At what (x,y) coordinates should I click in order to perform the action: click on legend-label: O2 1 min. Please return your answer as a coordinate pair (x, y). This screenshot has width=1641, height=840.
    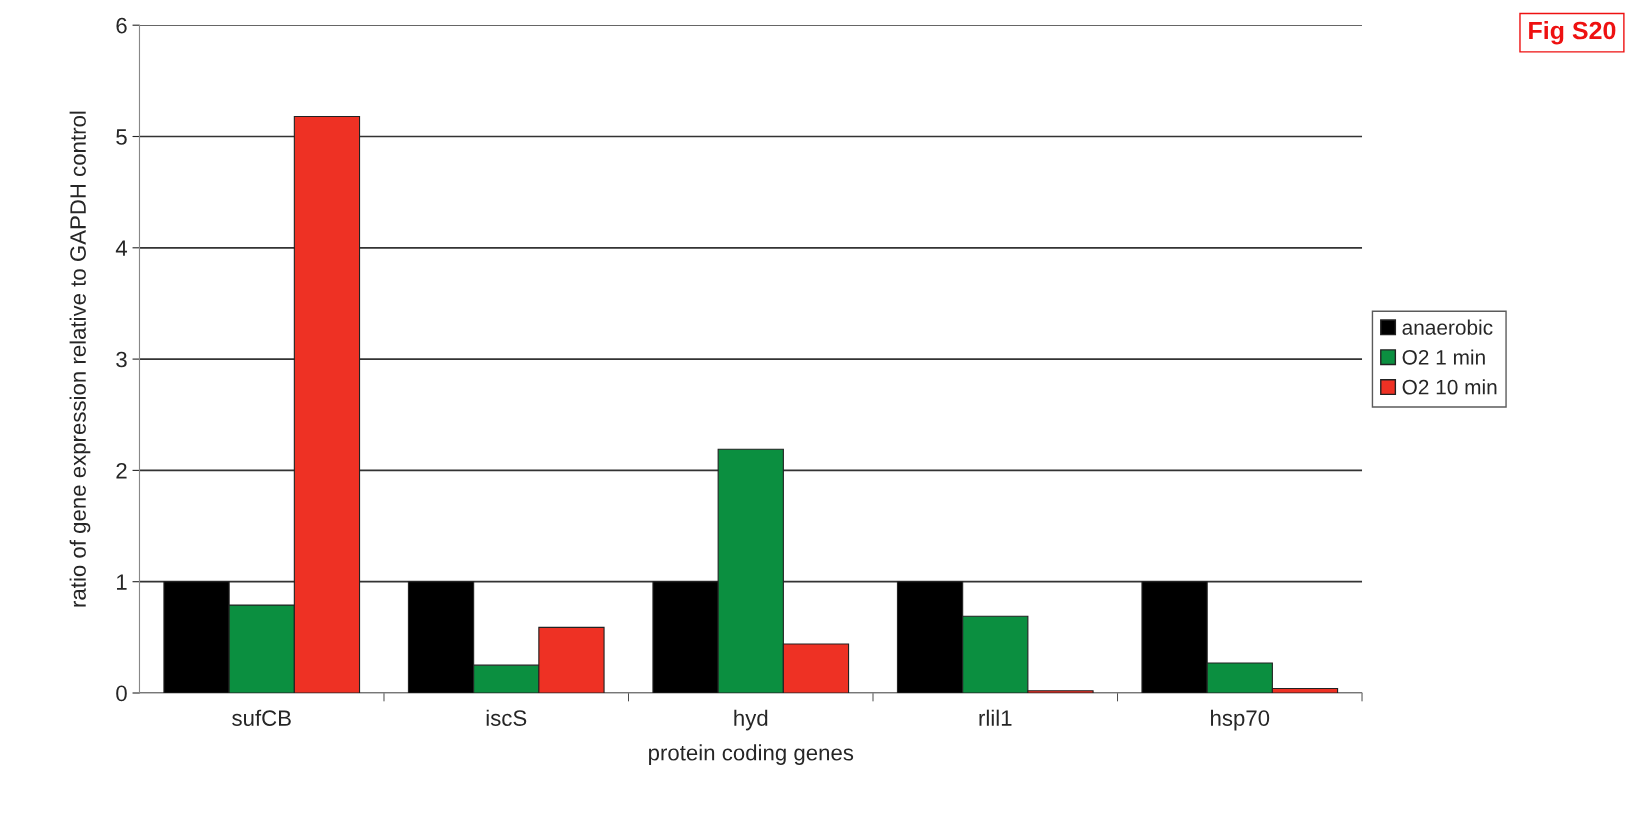
    Looking at the image, I should click on (1443, 357).